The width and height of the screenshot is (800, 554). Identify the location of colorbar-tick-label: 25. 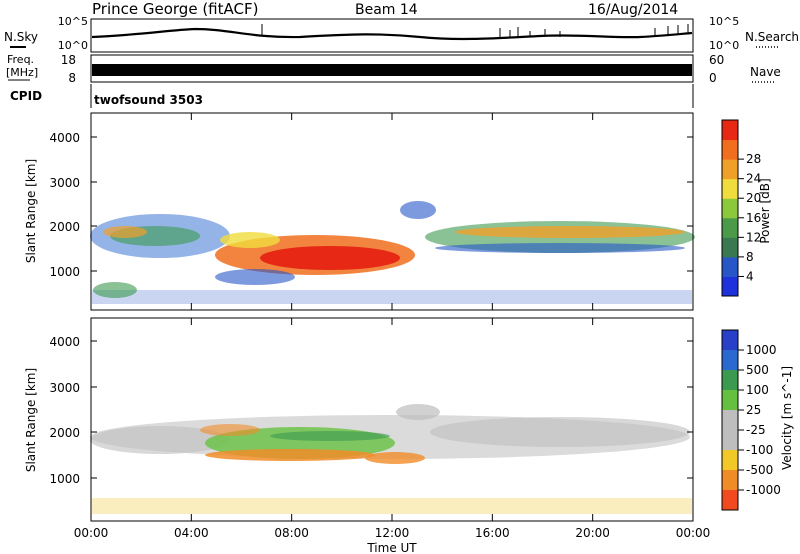
(753, 410).